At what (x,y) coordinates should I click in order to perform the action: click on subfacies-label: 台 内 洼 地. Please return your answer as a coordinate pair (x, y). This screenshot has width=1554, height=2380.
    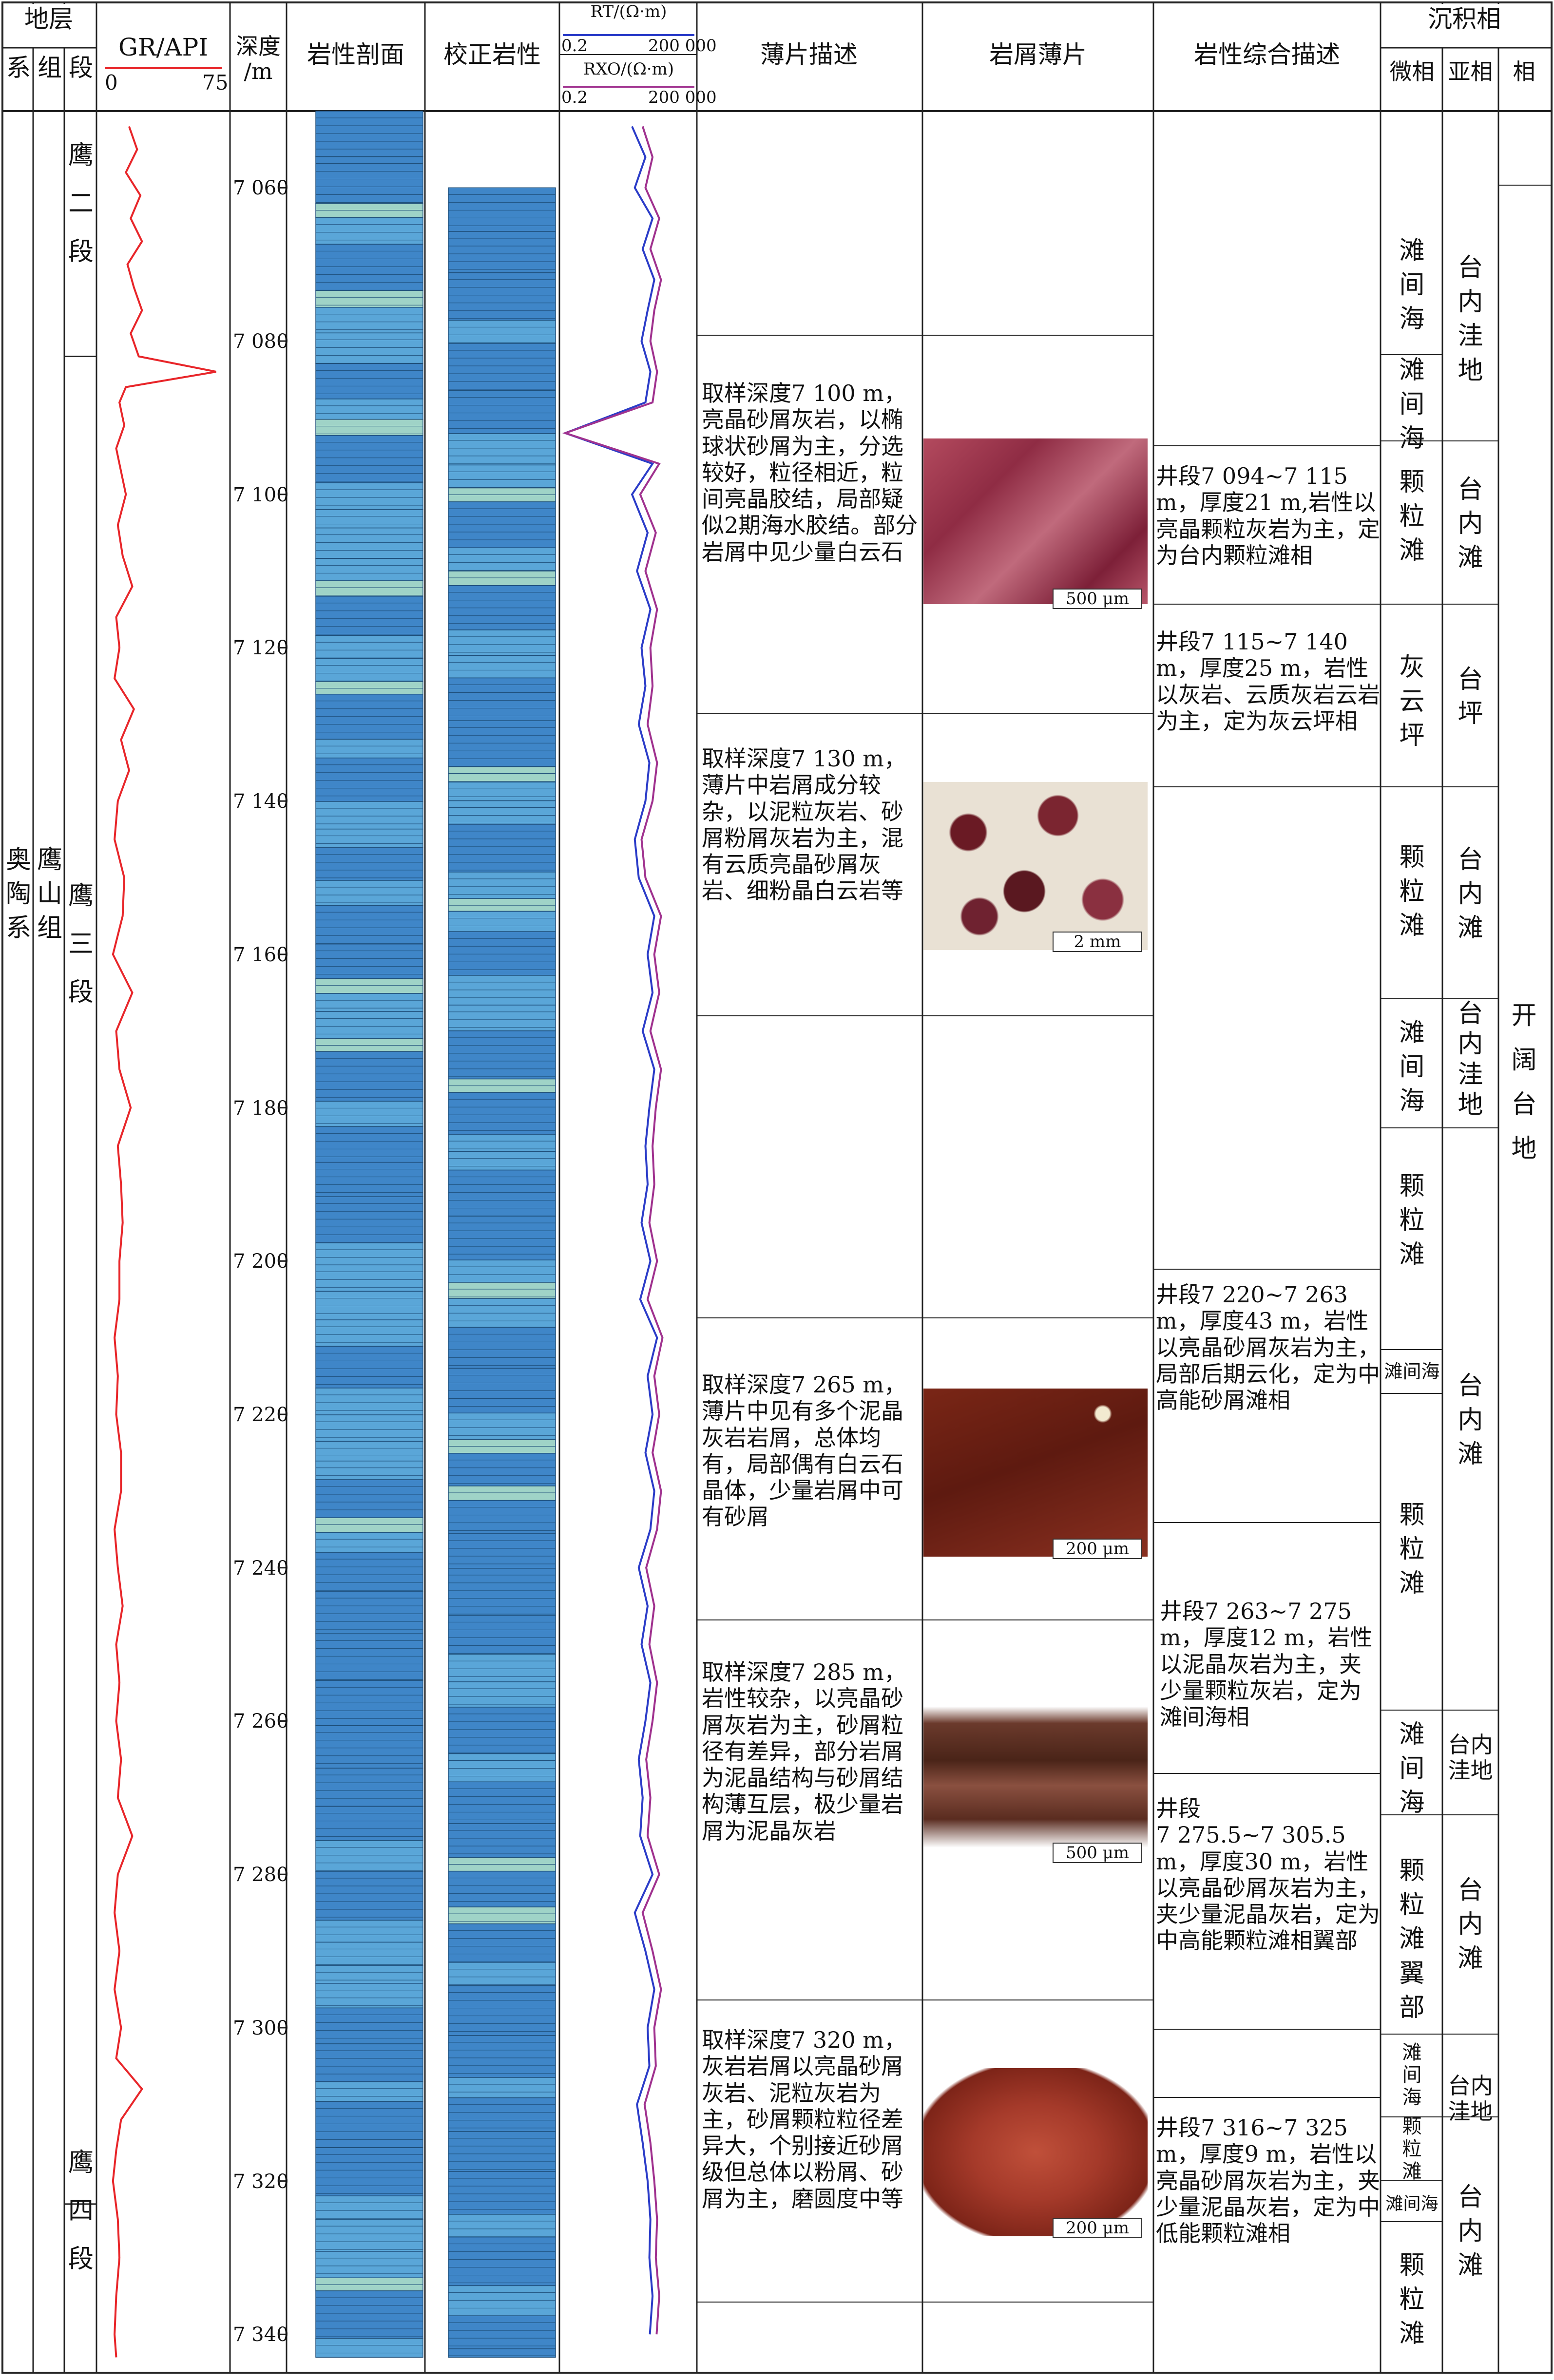
    Looking at the image, I should click on (1470, 1059).